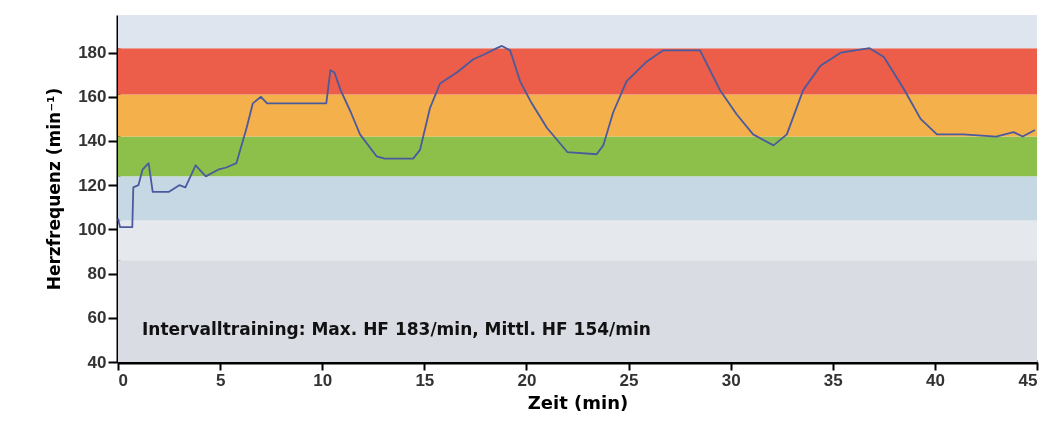  Describe the element at coordinates (92, 97) in the screenshot. I see `y-tick-label: 160` at that location.